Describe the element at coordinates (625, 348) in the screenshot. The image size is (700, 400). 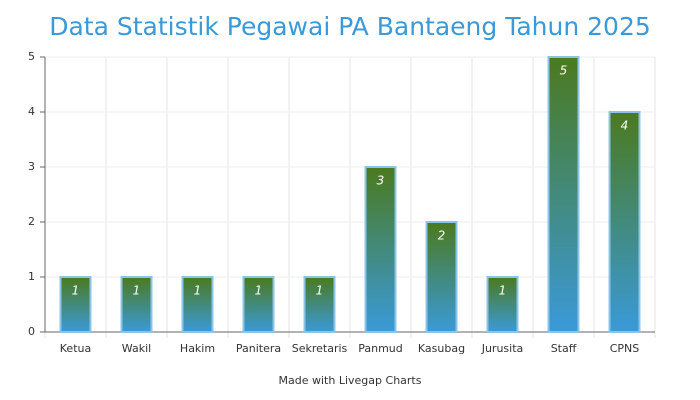
I see `x-tick-label: CPNS` at that location.